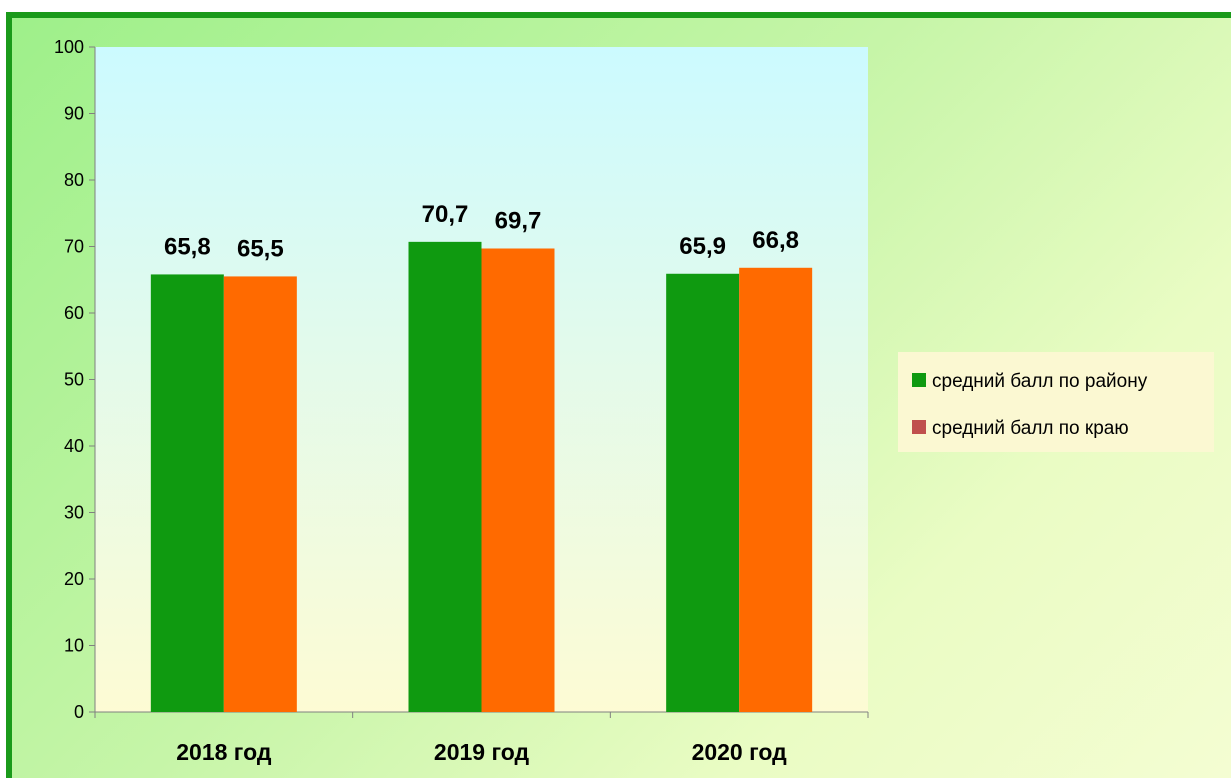 Image resolution: width=1231 pixels, height=778 pixels. I want to click on y-tick-label: 90, so click(74, 114).